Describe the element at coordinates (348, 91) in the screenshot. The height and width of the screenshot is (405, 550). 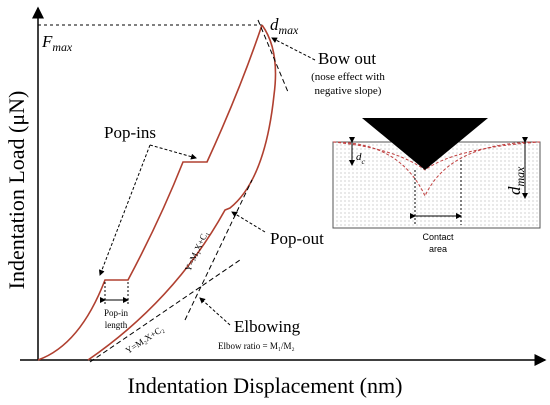
I see `note: negative slope)` at that location.